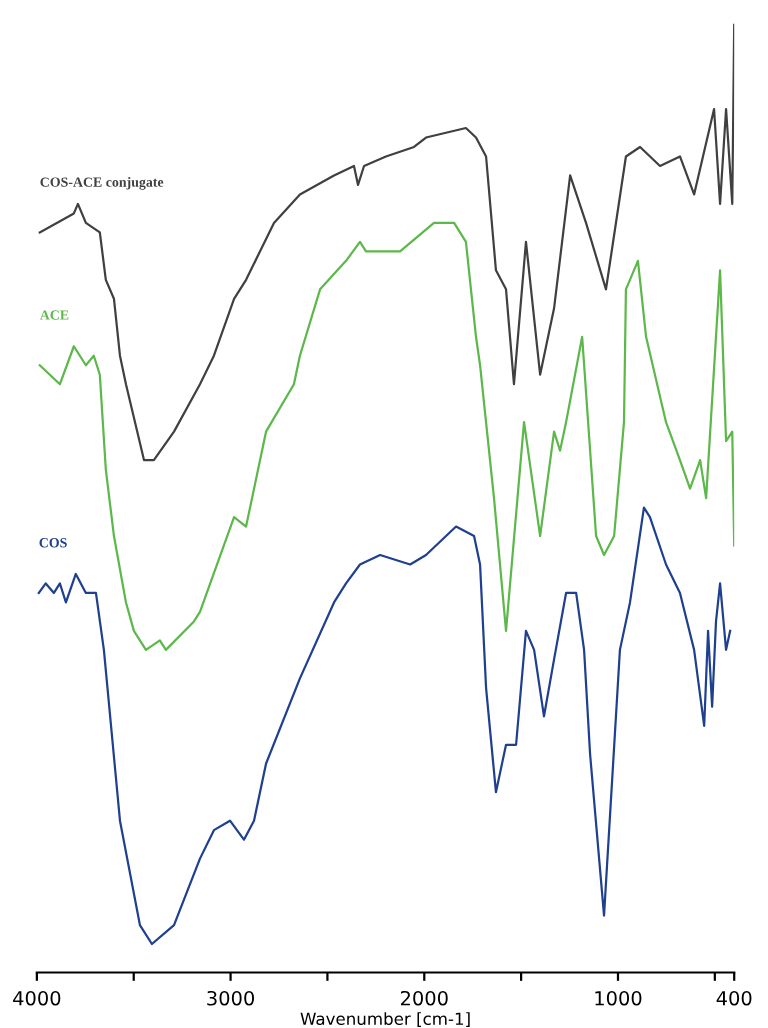  What do you see at coordinates (618, 998) in the screenshot?
I see `x-tick-label: 1000` at bounding box center [618, 998].